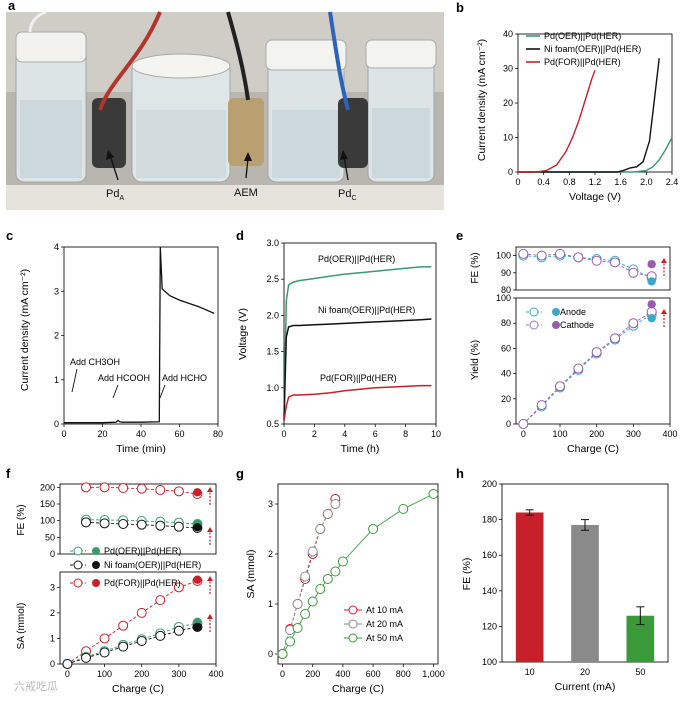 This screenshot has height=704, width=680. What do you see at coordinates (357, 369) in the screenshot?
I see `series-line-Ni foam(OER)||Pd(HER)` at bounding box center [357, 369].